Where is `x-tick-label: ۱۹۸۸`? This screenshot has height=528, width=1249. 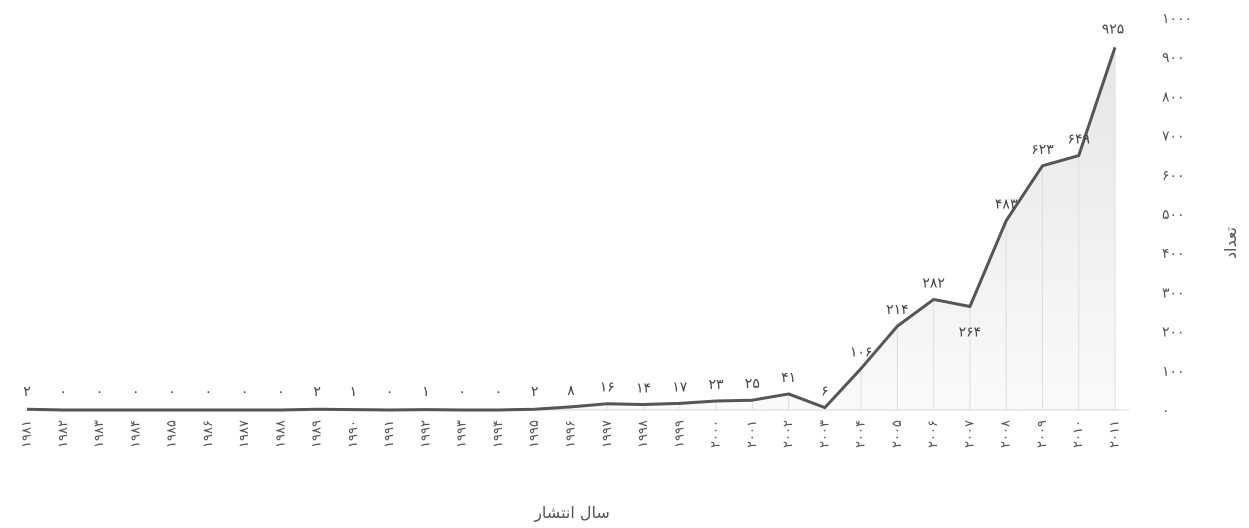 x-tick-label: ۱۹۸۸ is located at coordinates (280, 434).